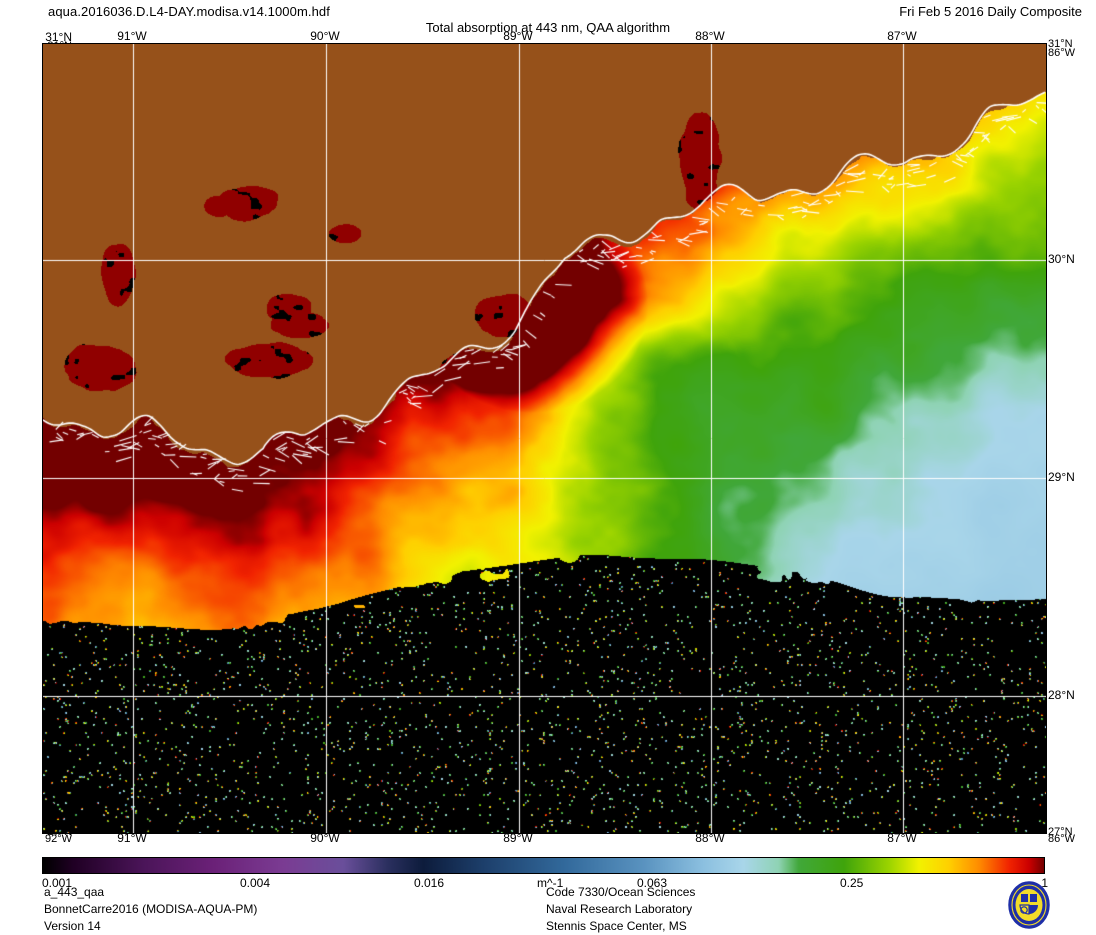 The image size is (1096, 935). Describe the element at coordinates (1061, 259) in the screenshot. I see `lat-tick-right-0: 30°N` at that location.